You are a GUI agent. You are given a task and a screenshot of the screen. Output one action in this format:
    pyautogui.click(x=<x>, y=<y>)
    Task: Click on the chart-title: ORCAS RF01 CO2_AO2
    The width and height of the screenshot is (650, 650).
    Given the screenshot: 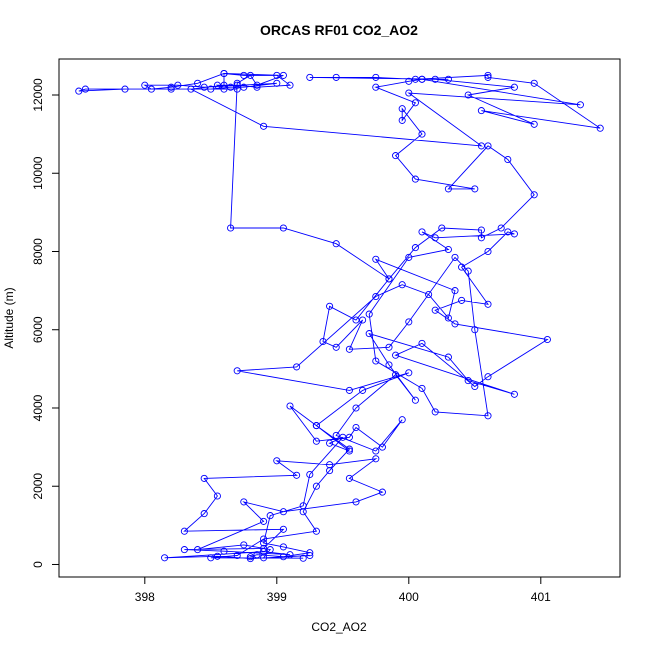 What is the action you would take?
    pyautogui.click(x=339, y=30)
    